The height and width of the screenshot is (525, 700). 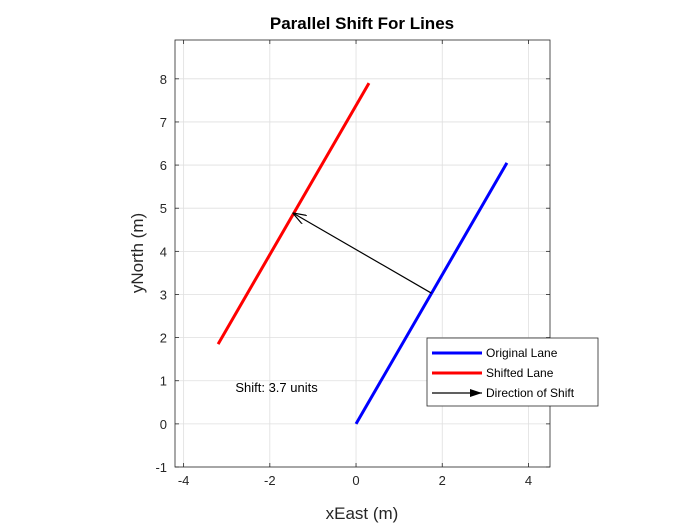 I want to click on x-tick-label: 2, so click(x=442, y=480).